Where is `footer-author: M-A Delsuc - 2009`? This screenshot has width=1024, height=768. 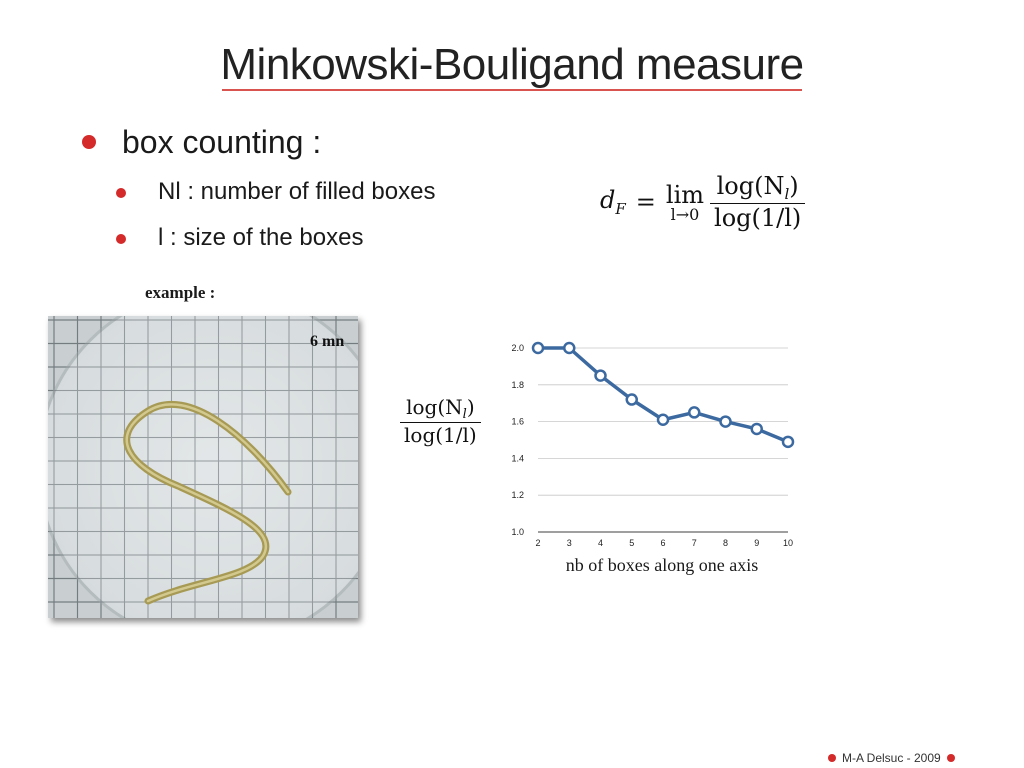 footer-author: M-A Delsuc - 2009 is located at coordinates (891, 758).